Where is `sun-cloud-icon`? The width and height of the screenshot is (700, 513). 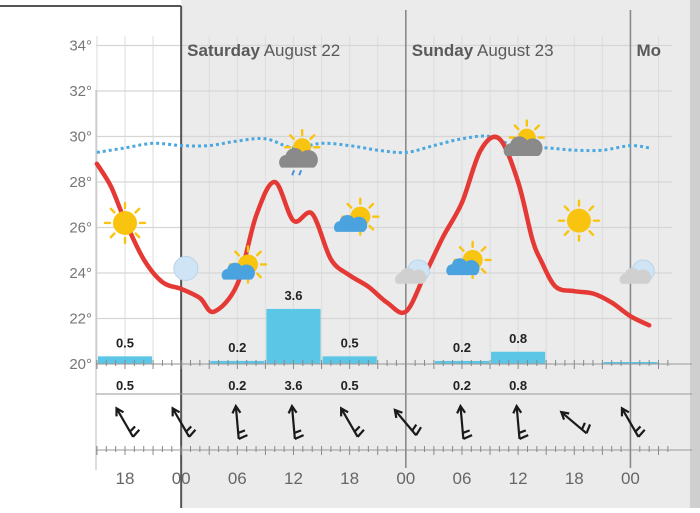
sun-cloud-icon is located at coordinates (244, 264).